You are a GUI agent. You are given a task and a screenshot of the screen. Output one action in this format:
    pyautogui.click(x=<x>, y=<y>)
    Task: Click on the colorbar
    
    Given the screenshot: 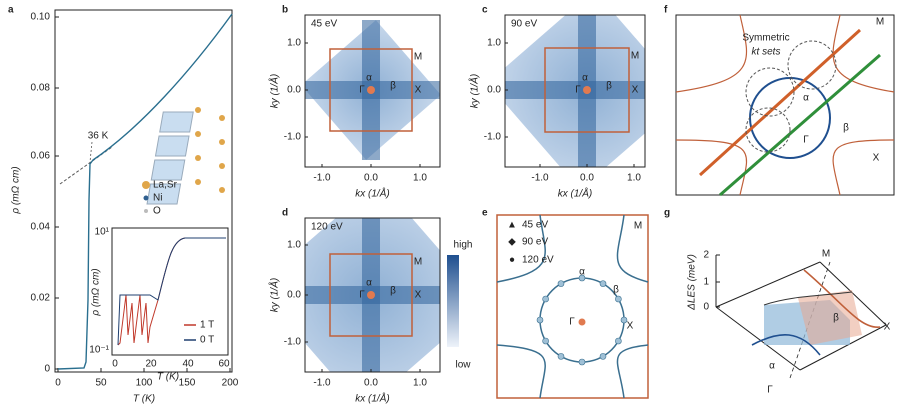 What is the action you would take?
    pyautogui.click(x=453, y=301)
    